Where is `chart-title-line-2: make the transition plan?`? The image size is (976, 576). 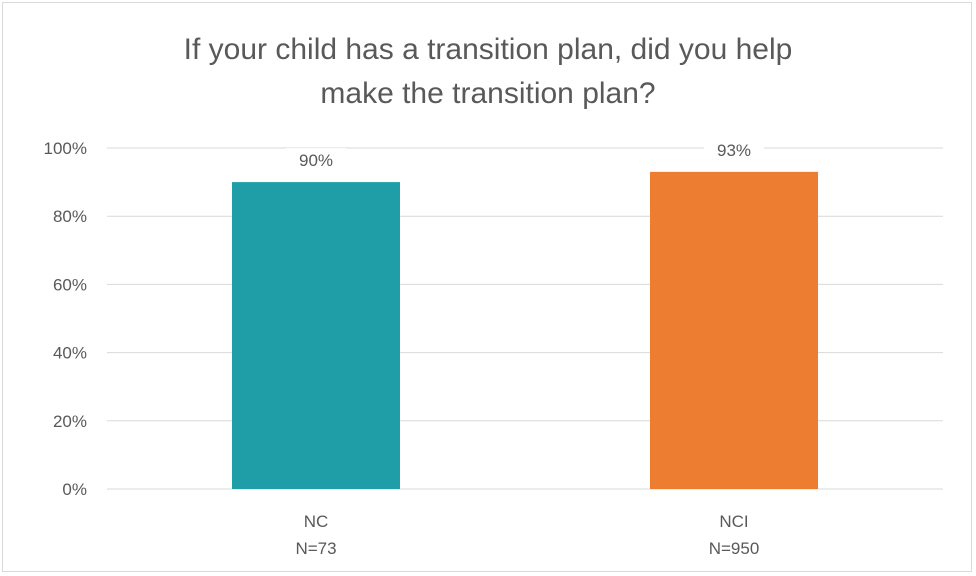 chart-title-line-2: make the transition plan? is located at coordinates (488, 93).